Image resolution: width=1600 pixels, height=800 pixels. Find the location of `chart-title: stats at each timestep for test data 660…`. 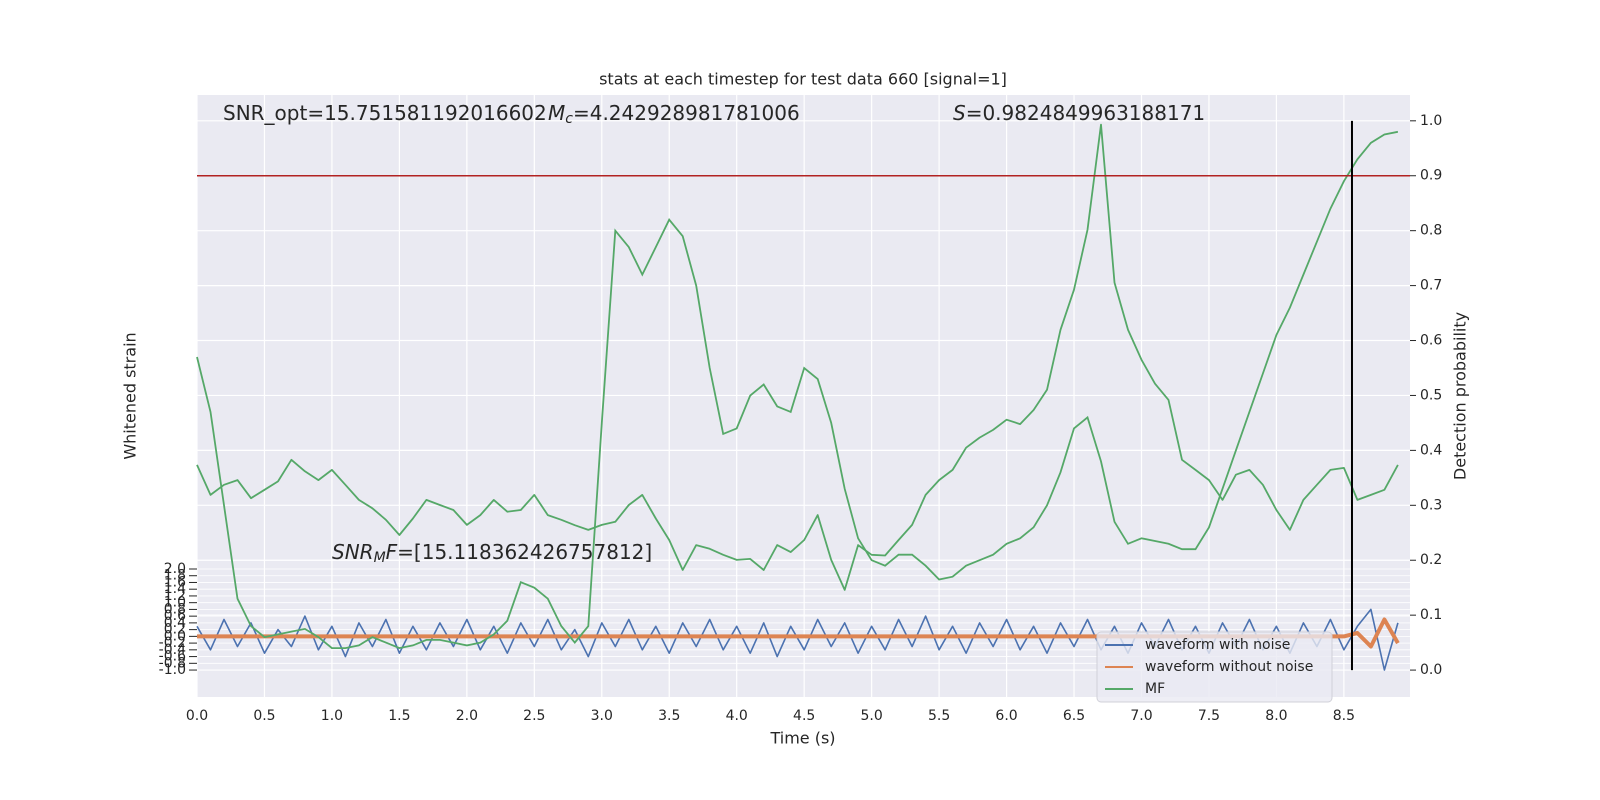

chart-title: stats at each timestep for test data 660… is located at coordinates (803, 79).